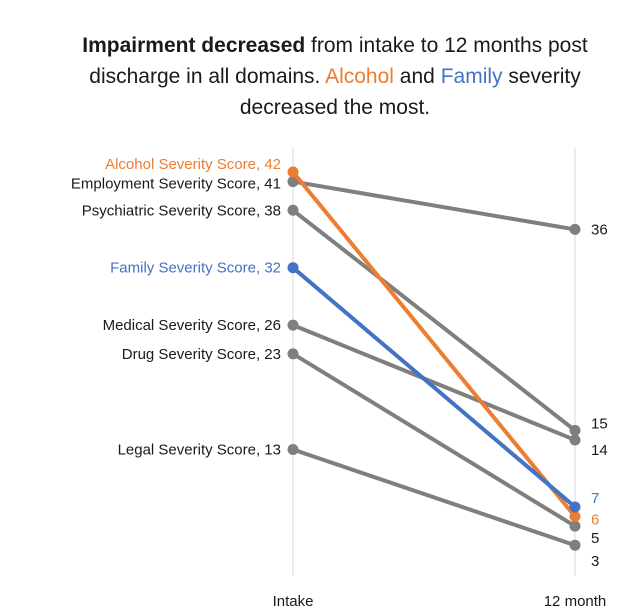  I want to click on legal-severity-score-start-label: Legal Severity Score, 13, so click(199, 450).